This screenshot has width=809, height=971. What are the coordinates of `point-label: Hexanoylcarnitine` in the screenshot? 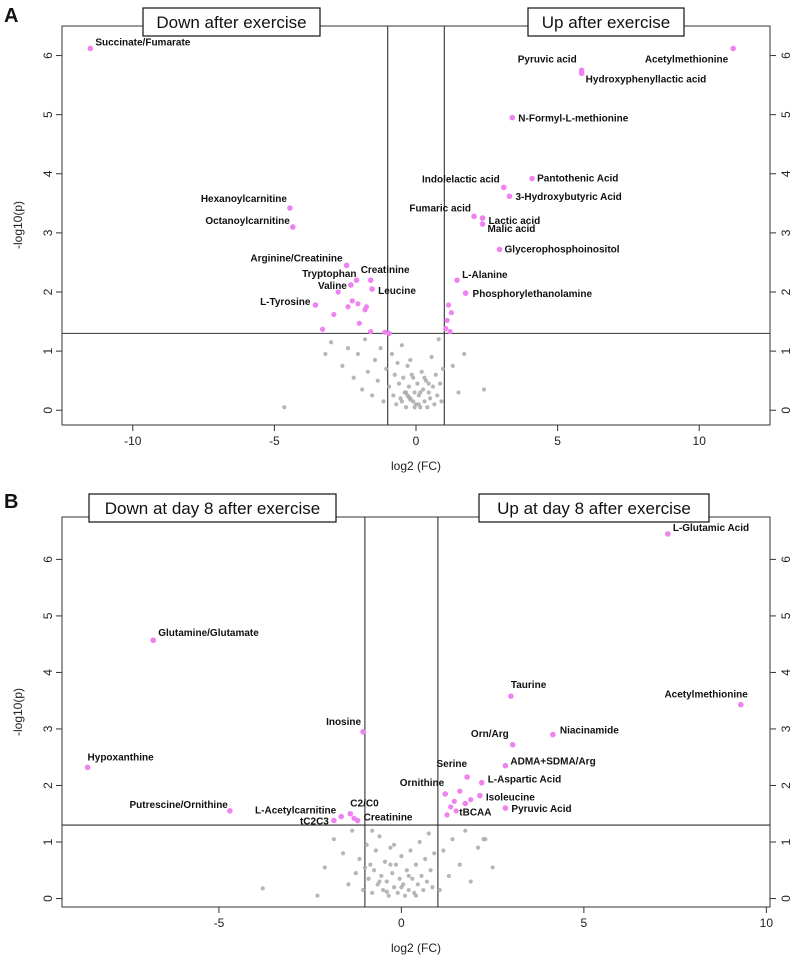 It's located at (244, 199).